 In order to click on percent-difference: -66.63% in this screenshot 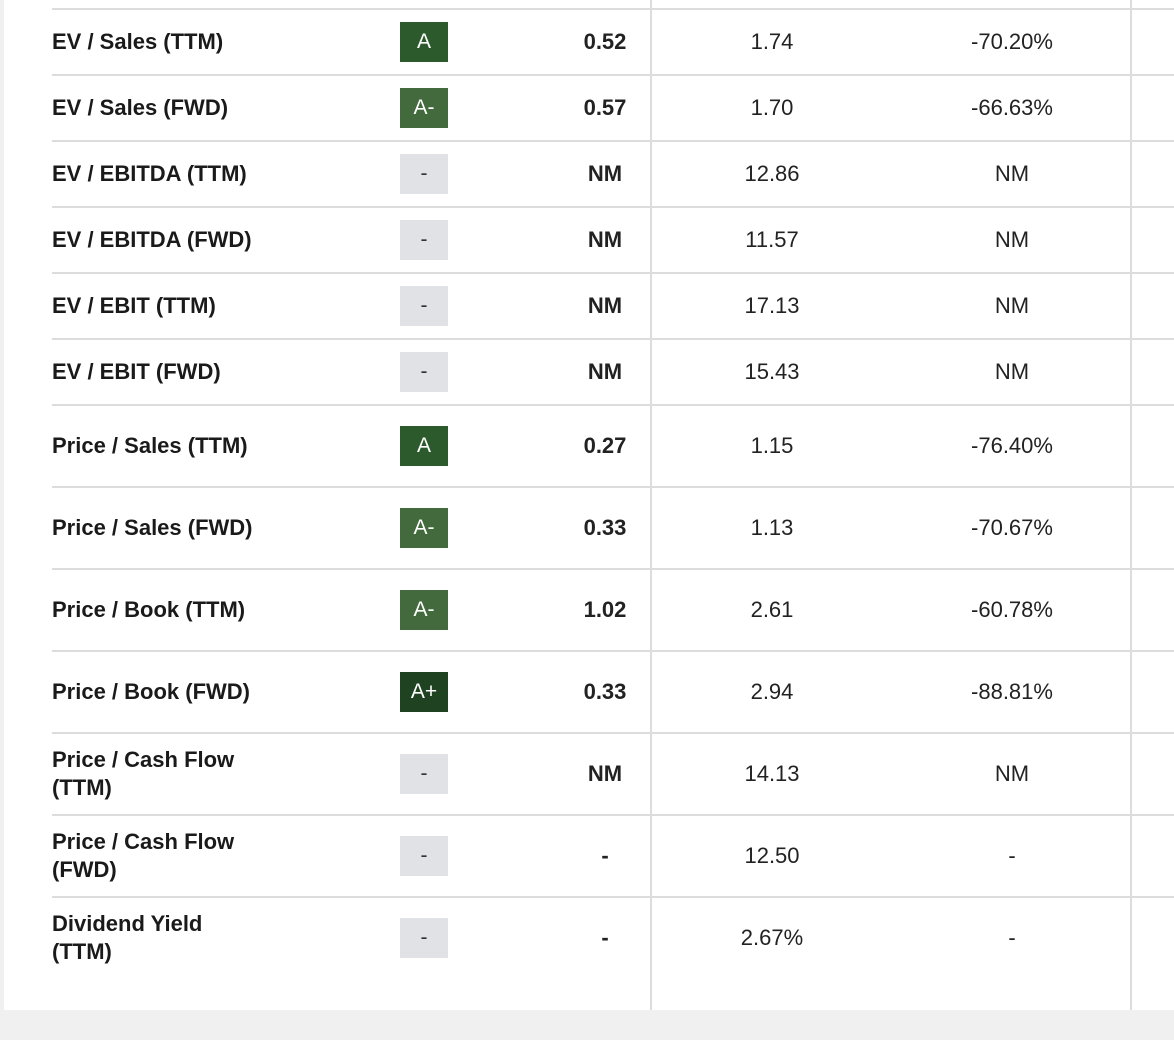, I will do `click(1012, 107)`.